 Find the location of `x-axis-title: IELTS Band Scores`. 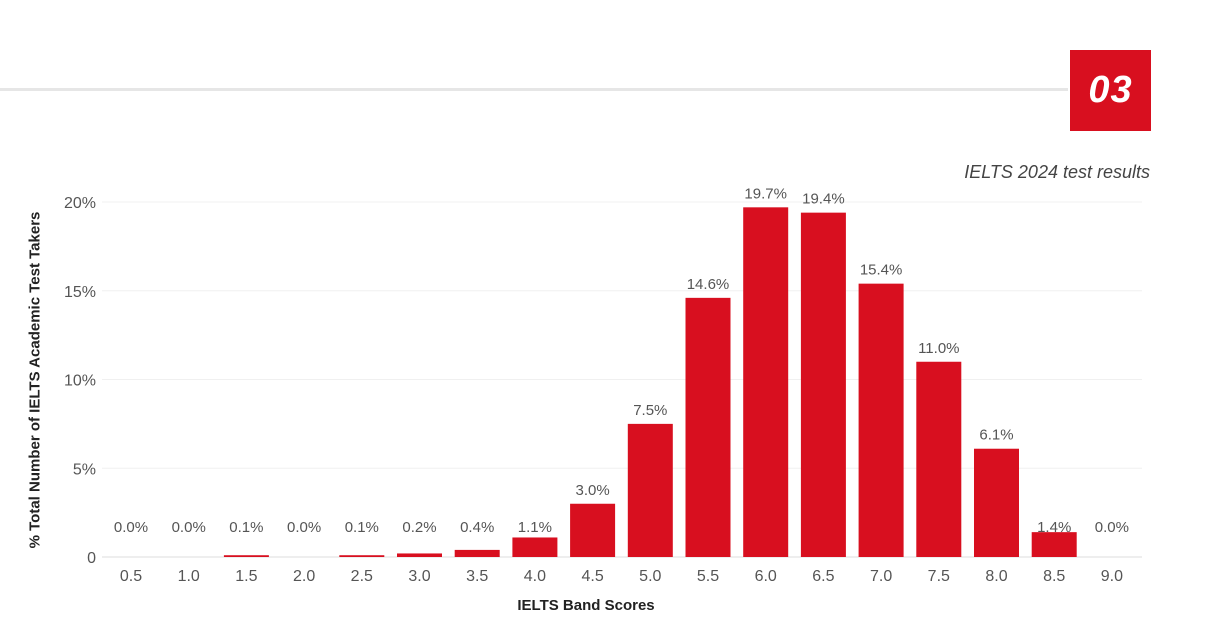

x-axis-title: IELTS Band Scores is located at coordinates (586, 605).